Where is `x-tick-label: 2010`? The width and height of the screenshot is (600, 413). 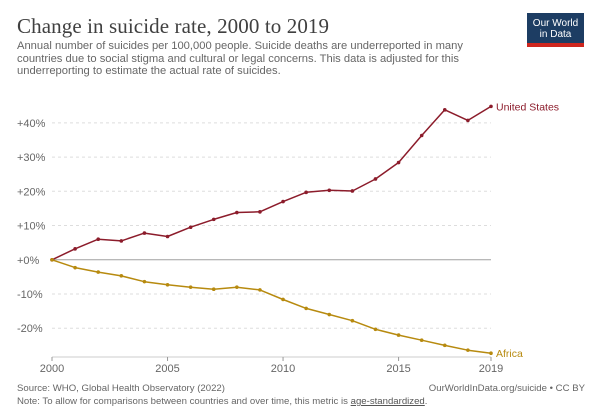
x-tick-label: 2010 is located at coordinates (283, 369).